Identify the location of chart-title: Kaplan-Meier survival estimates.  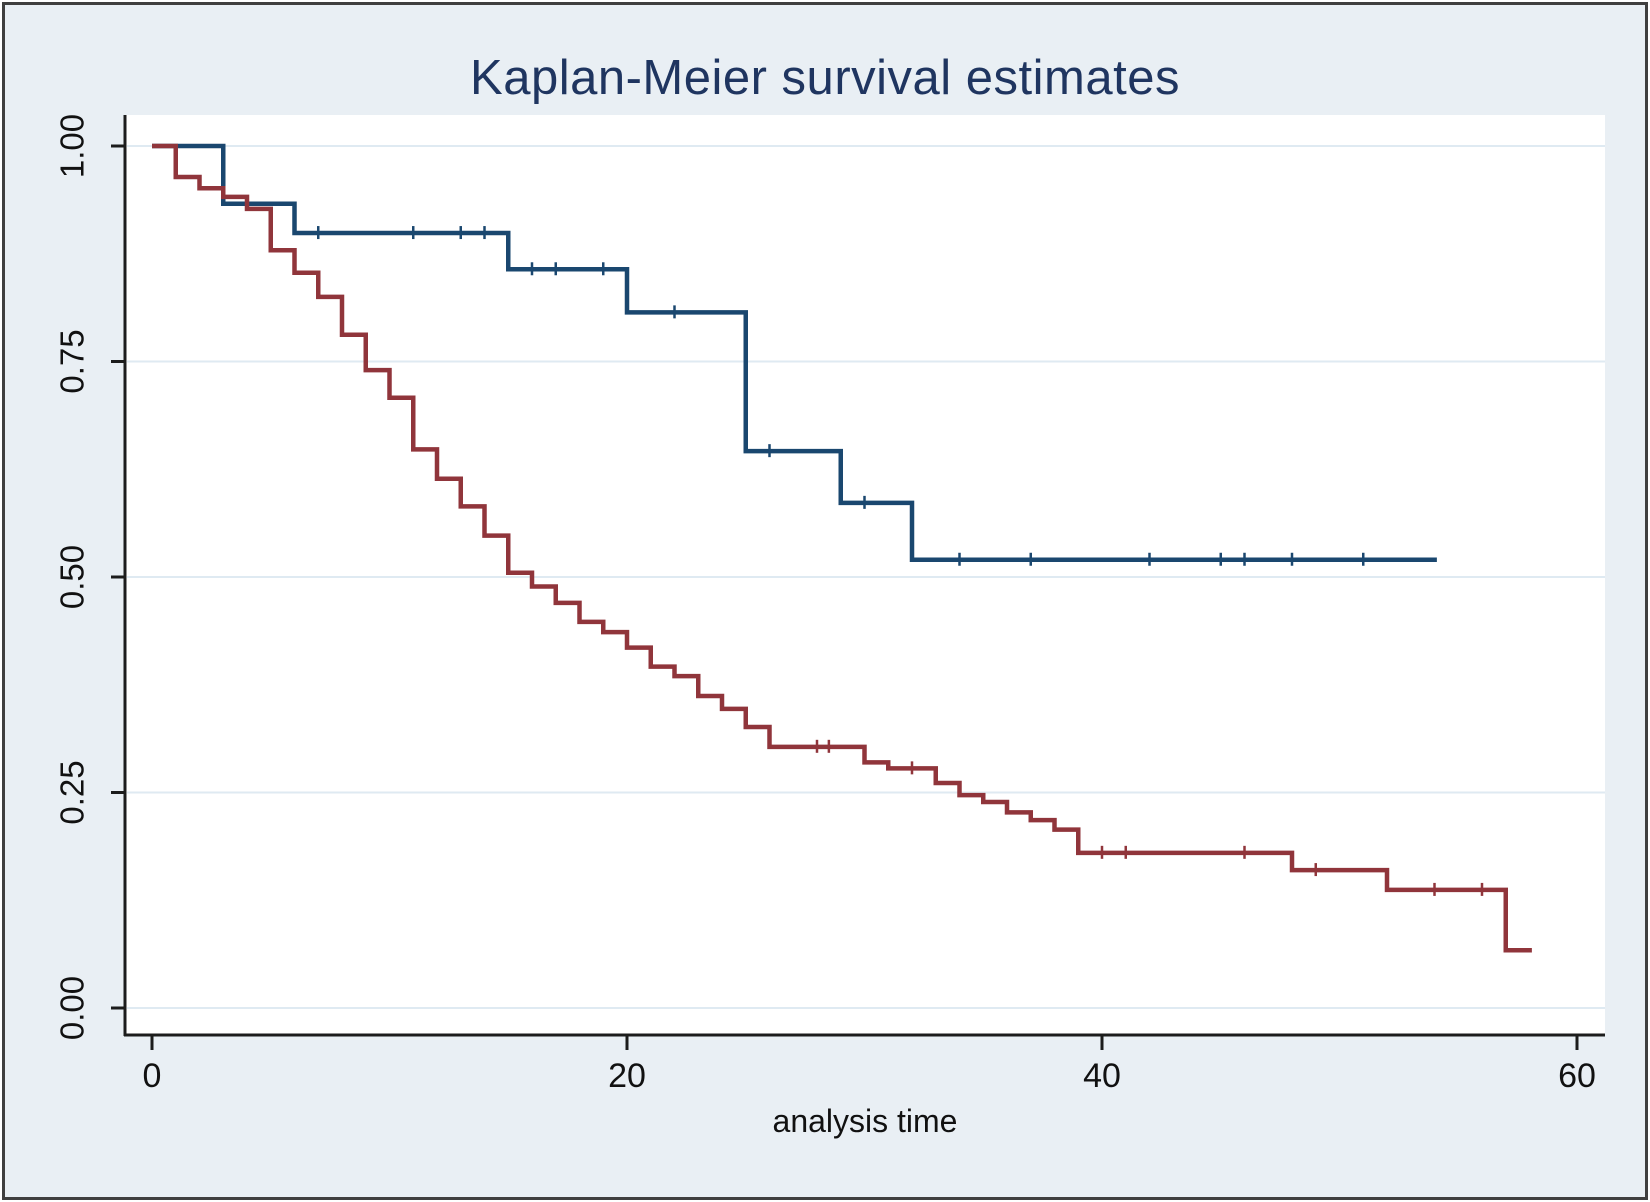
(825, 78).